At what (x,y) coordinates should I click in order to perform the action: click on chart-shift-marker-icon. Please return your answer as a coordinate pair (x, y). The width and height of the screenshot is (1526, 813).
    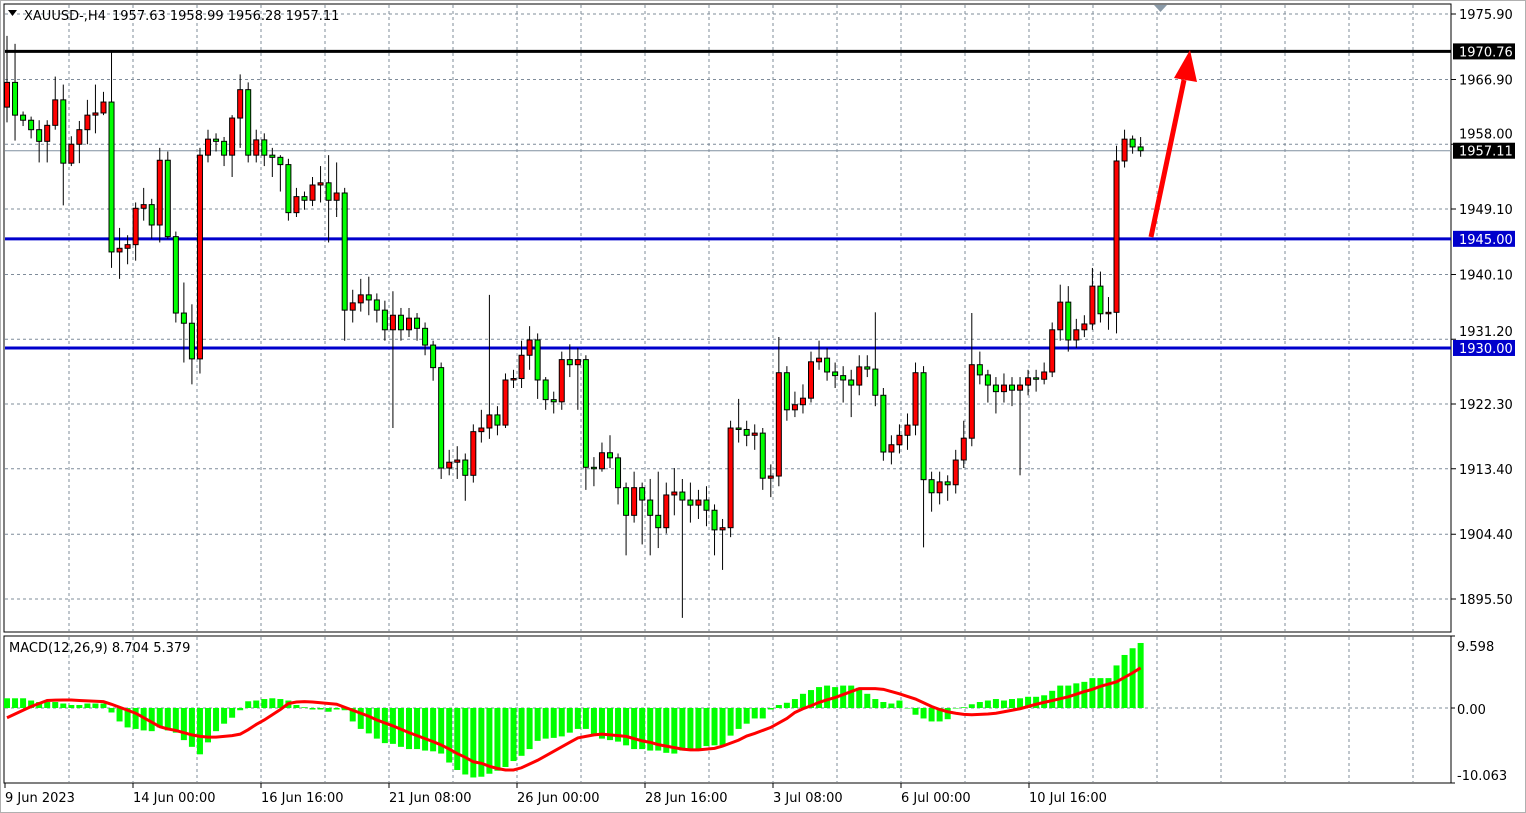
    Looking at the image, I should click on (1160, 8).